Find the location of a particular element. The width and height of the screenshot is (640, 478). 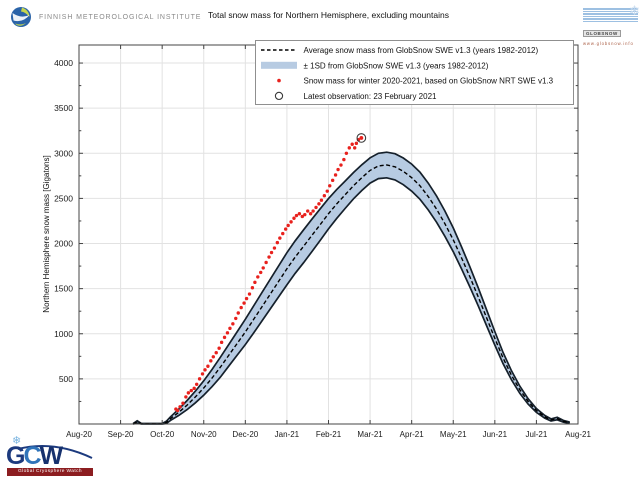

latest-observation-ring is located at coordinates (361, 138).